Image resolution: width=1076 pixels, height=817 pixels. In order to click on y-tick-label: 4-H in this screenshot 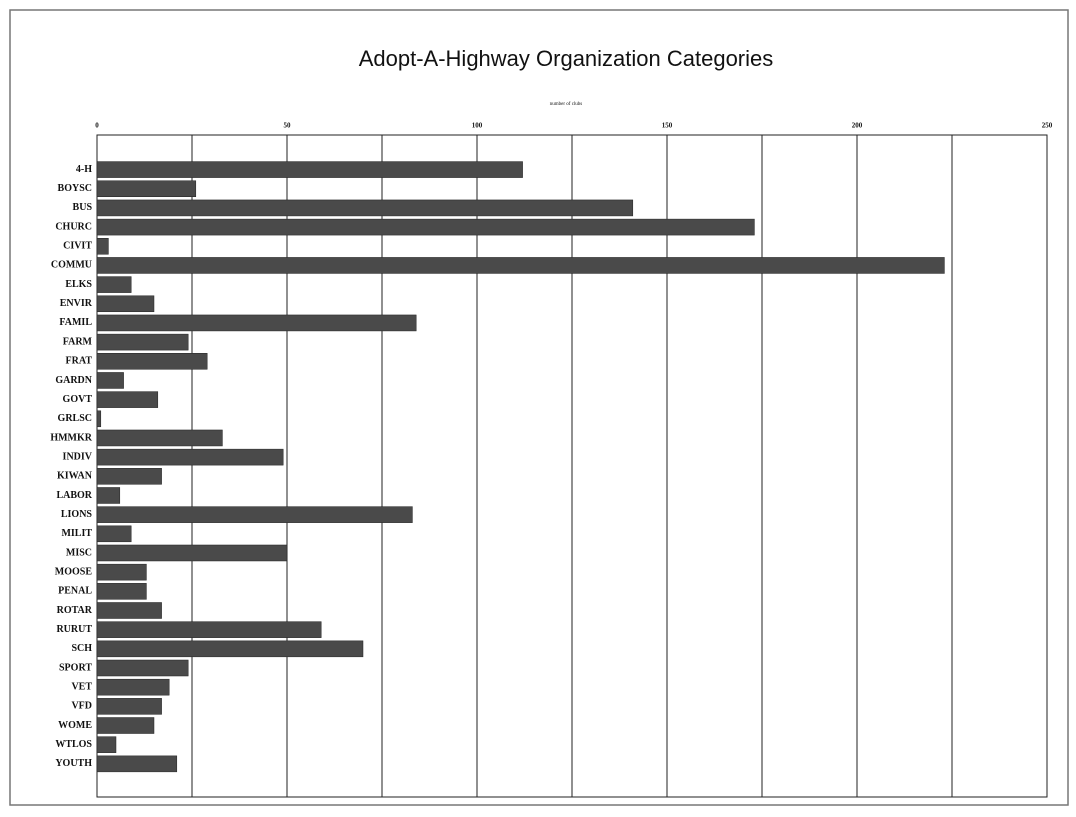, I will do `click(84, 169)`.